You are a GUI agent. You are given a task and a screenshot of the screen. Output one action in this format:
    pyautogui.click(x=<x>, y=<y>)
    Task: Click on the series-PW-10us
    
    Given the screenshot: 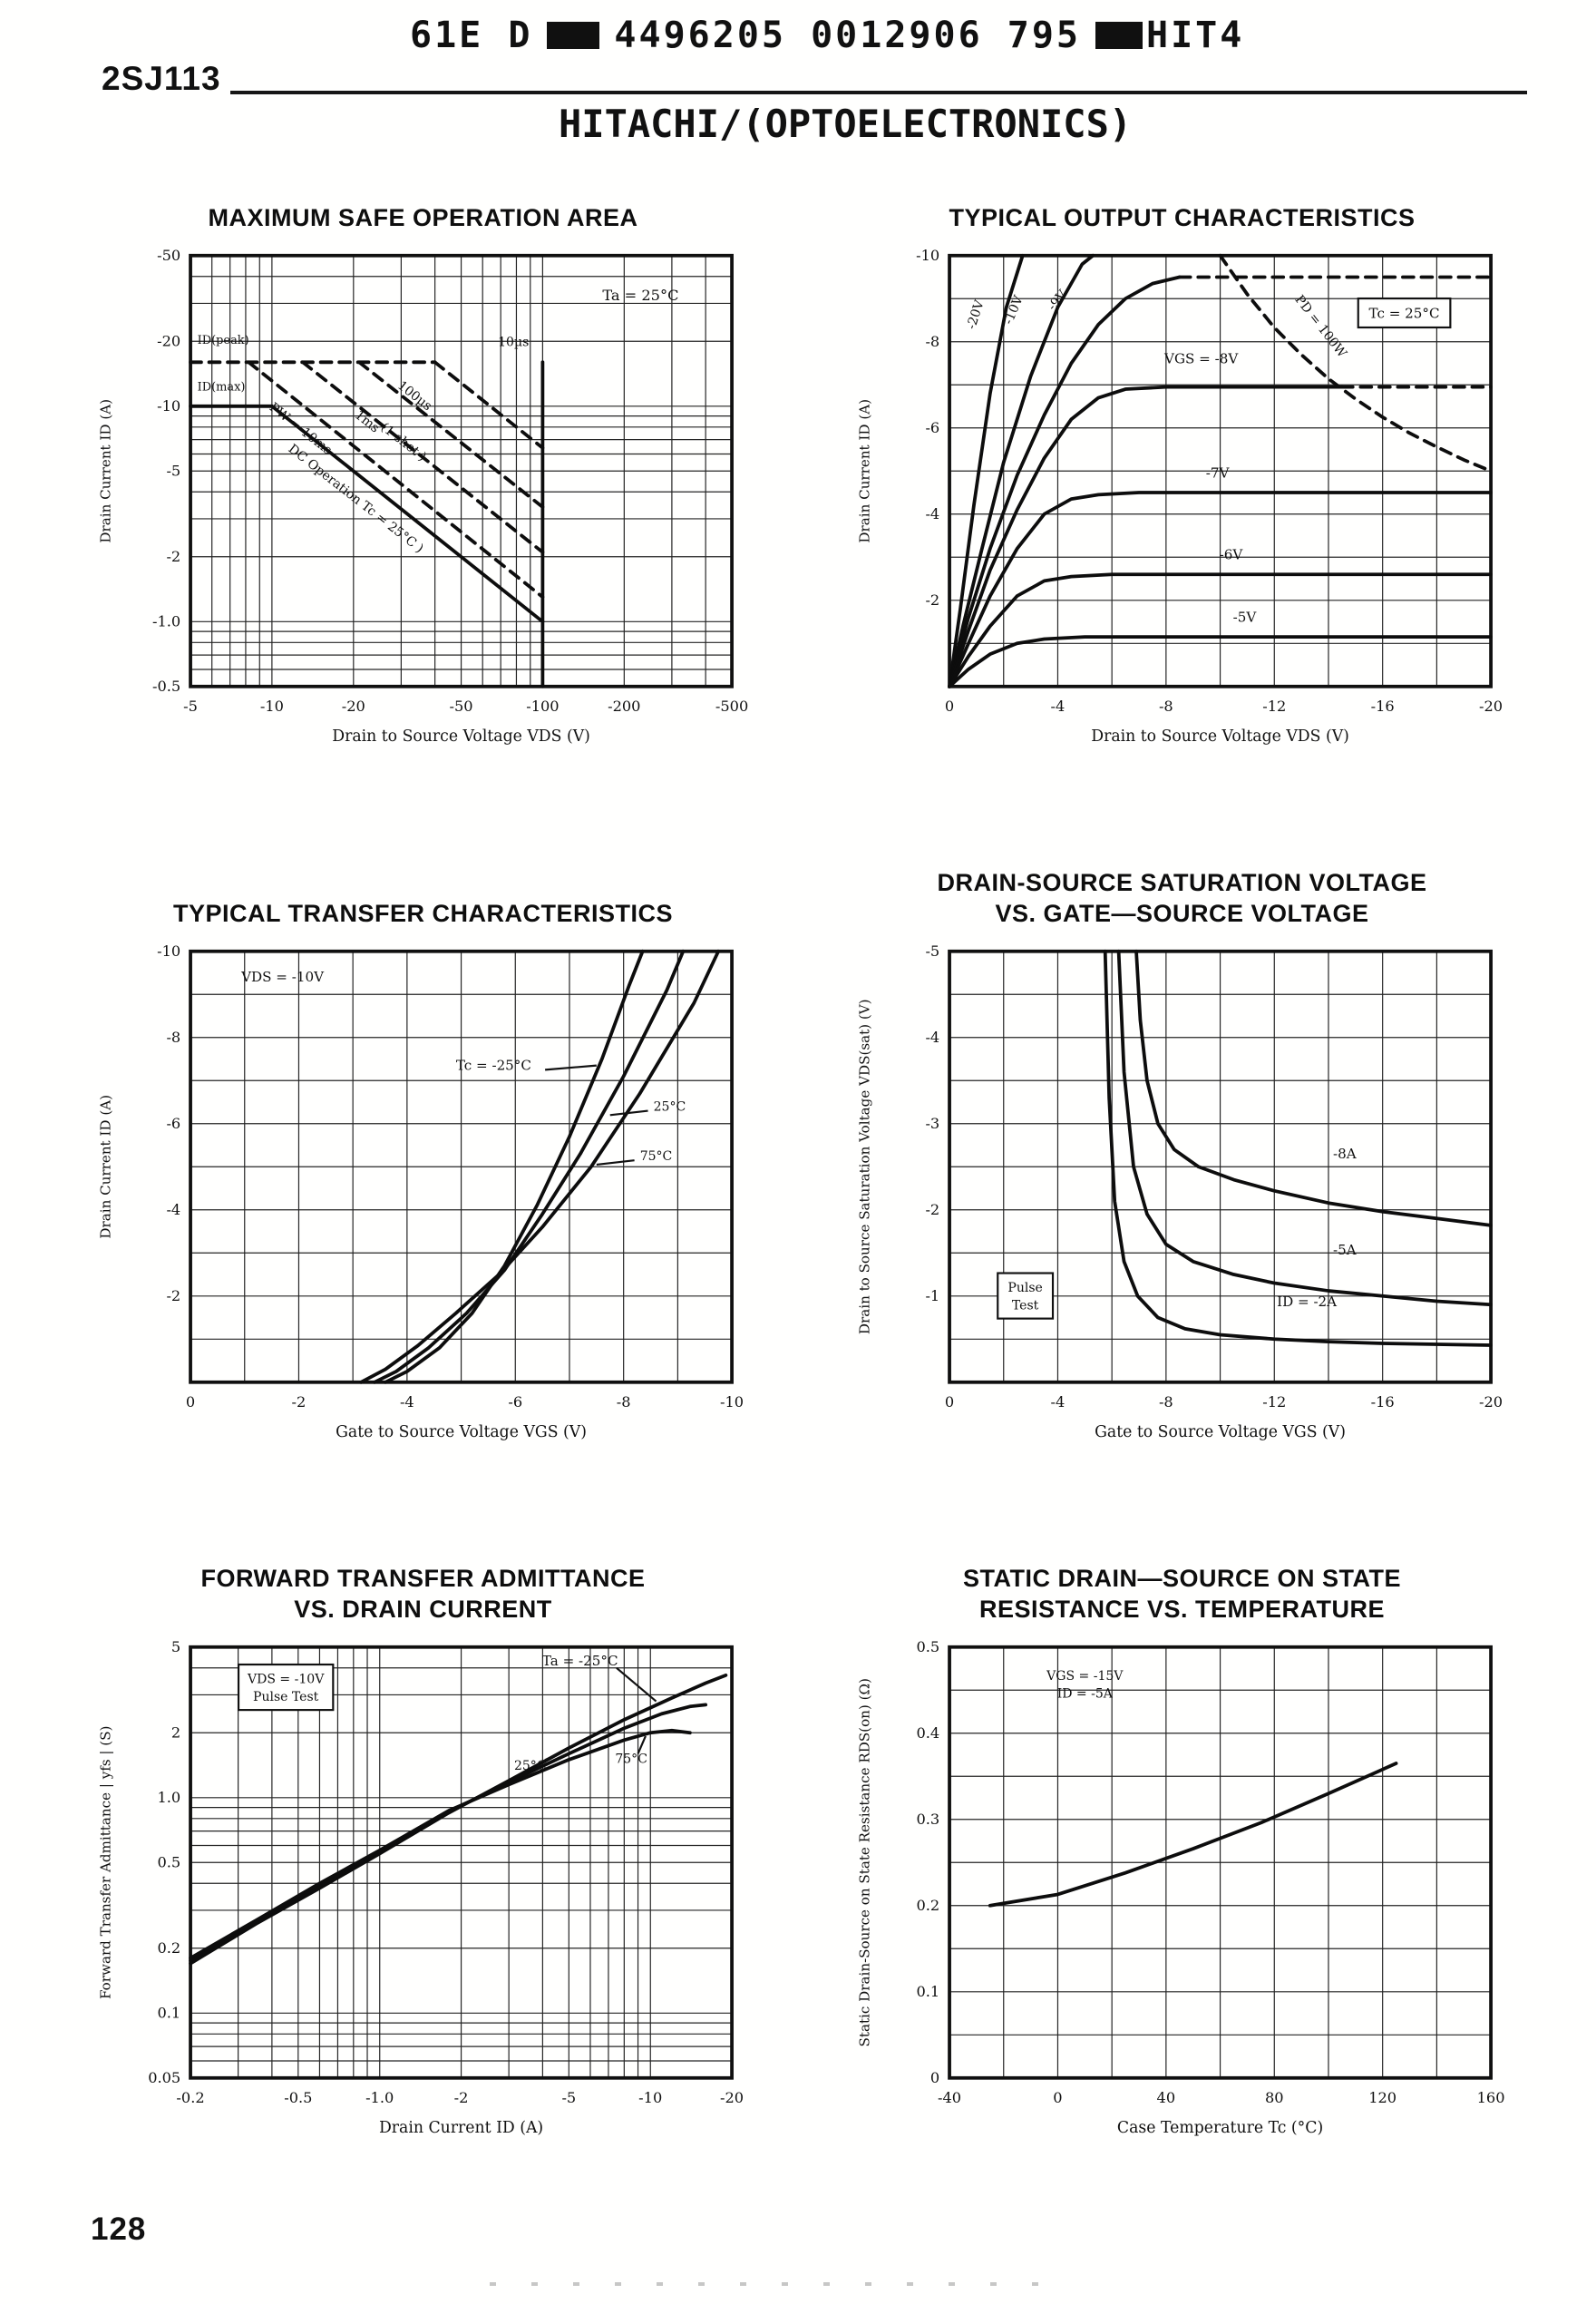 What is the action you would take?
    pyautogui.click(x=488, y=405)
    